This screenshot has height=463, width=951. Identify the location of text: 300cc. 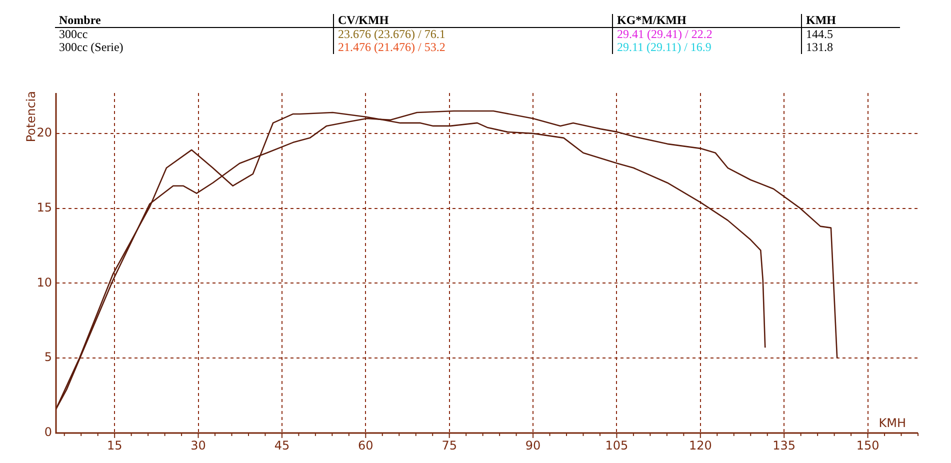
(73, 34).